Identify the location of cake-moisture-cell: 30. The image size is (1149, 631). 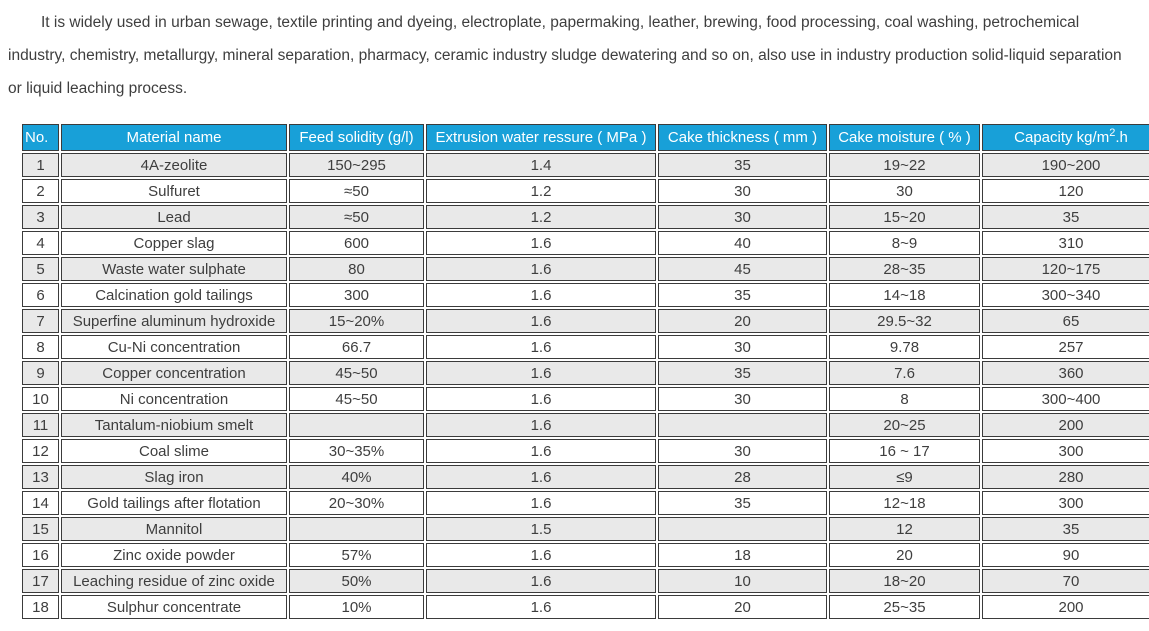
(904, 191).